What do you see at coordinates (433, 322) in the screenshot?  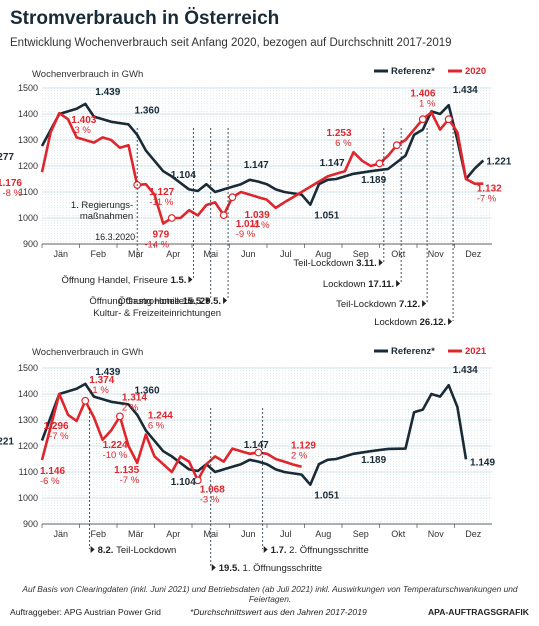 I see `event-date: 26.12.` at bounding box center [433, 322].